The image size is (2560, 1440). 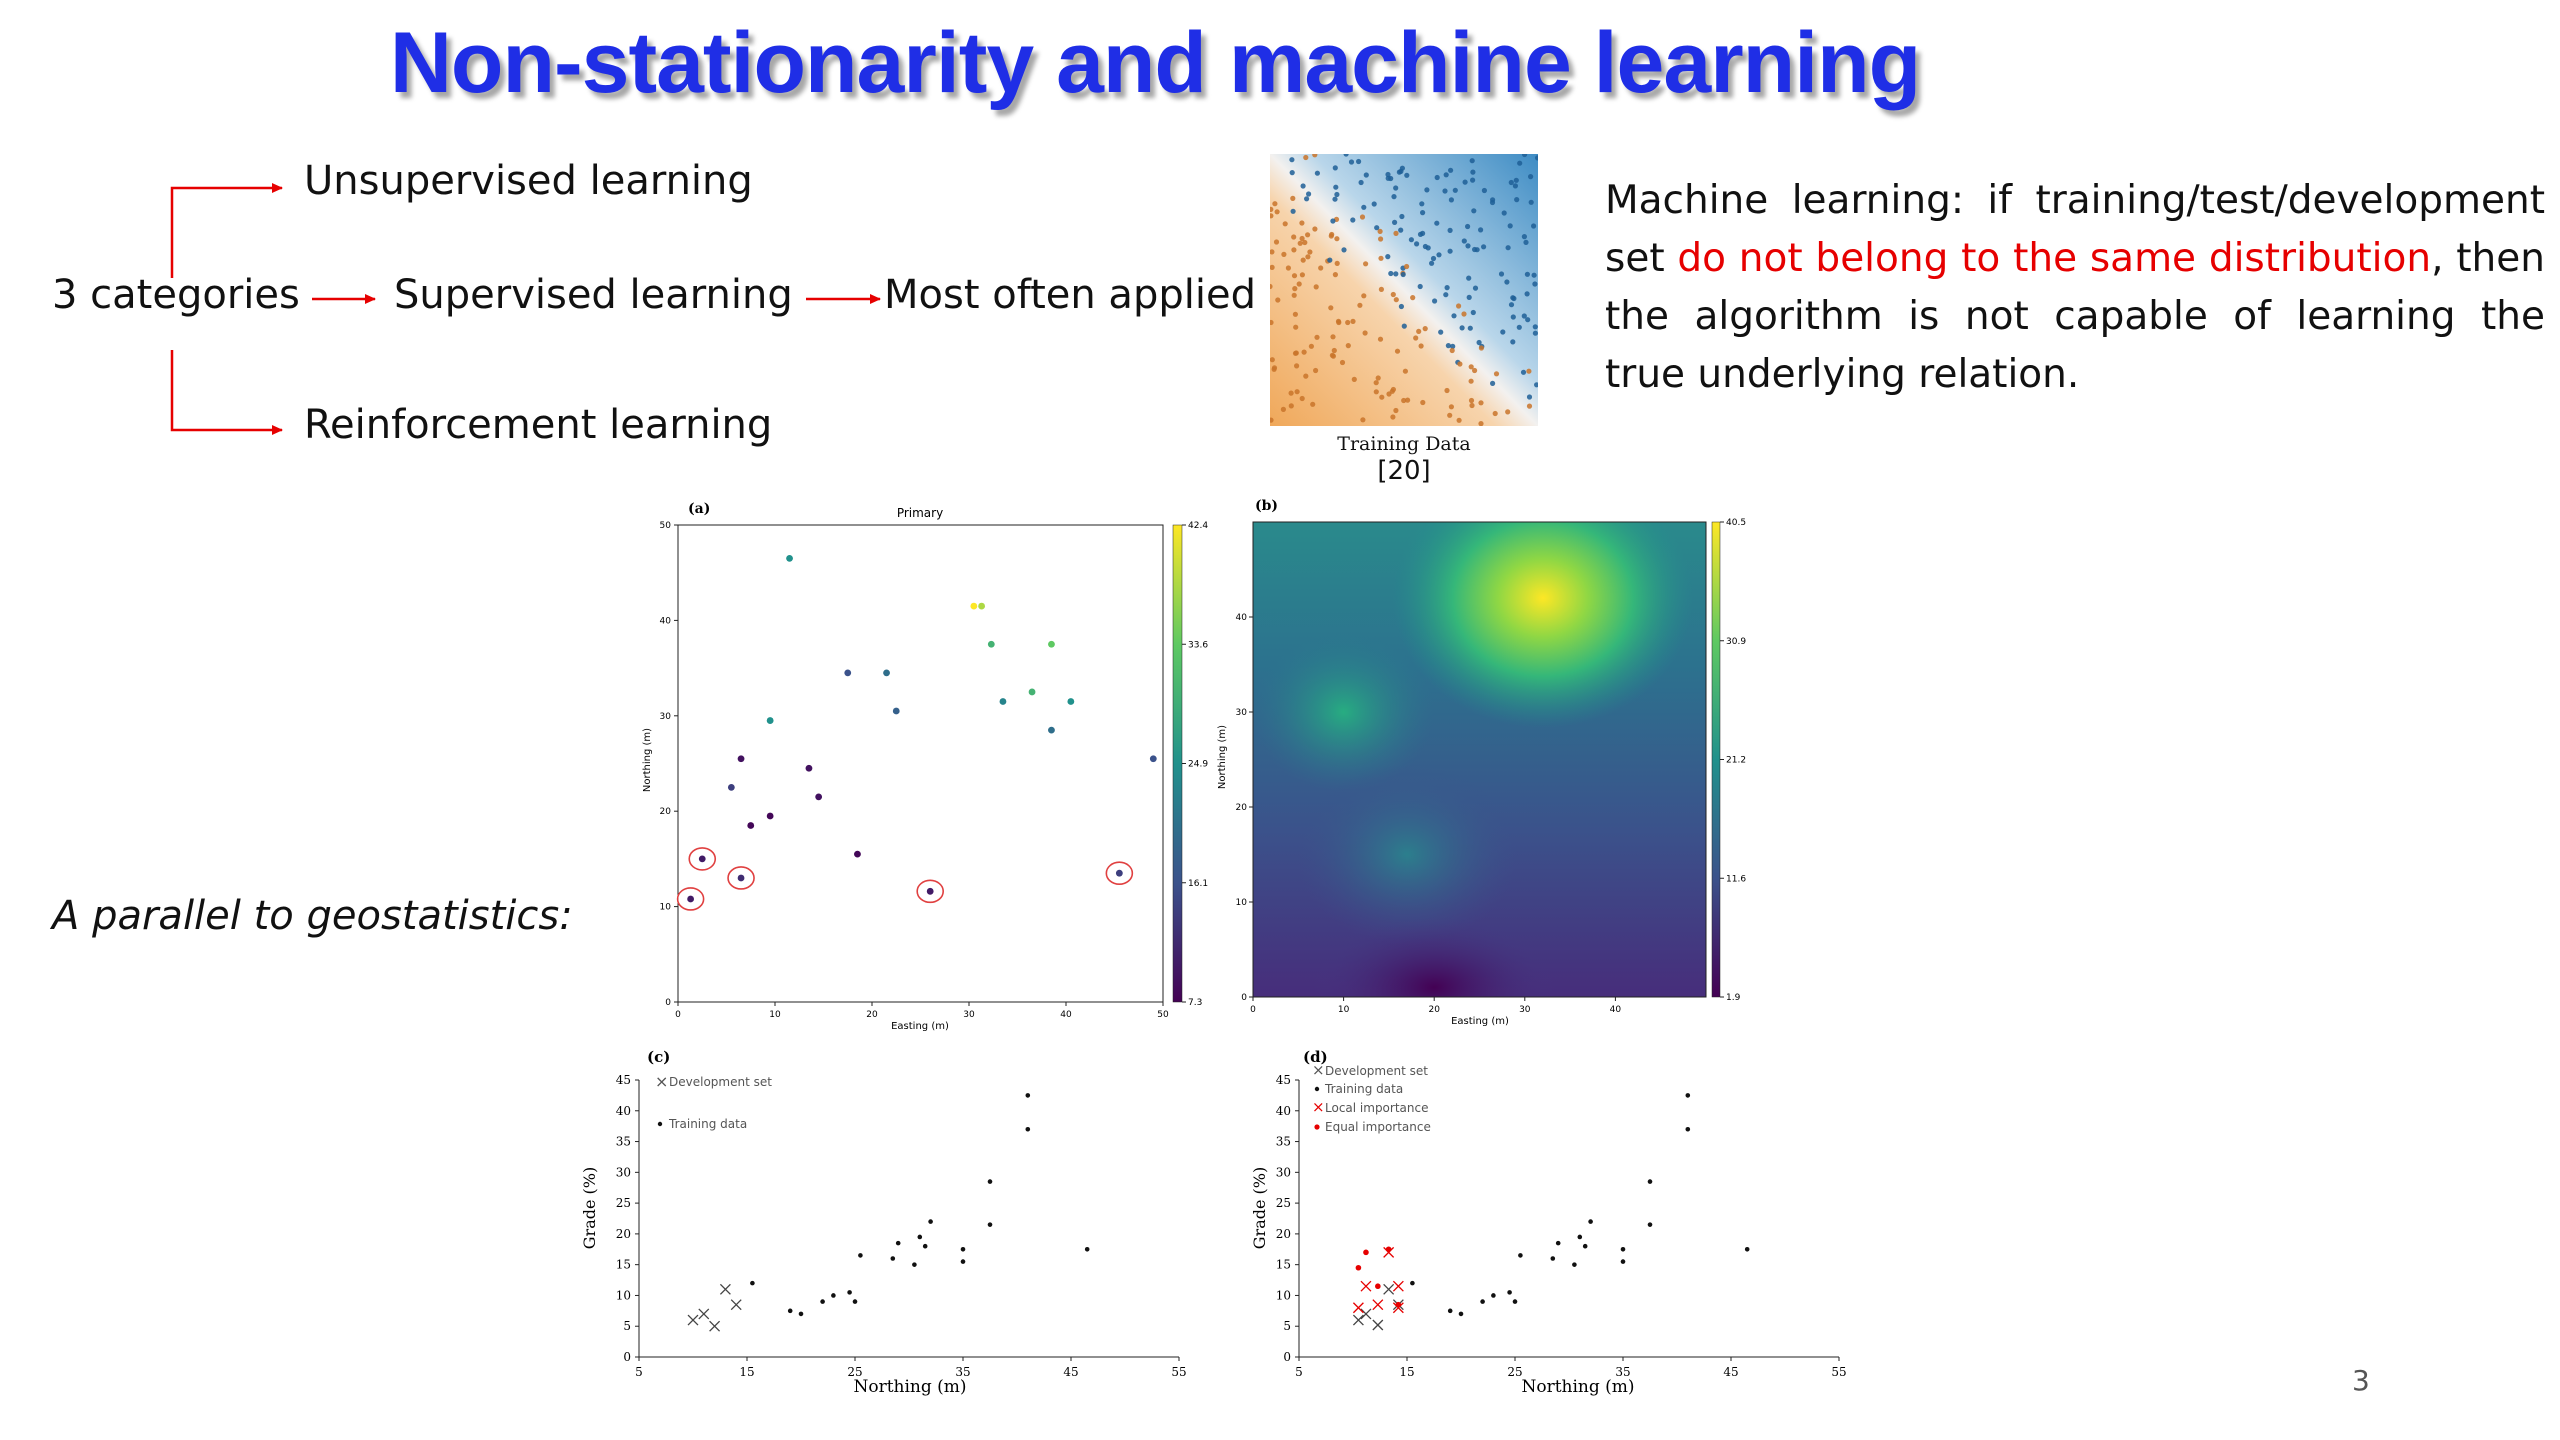 What do you see at coordinates (1283, 1234) in the screenshot?
I see `y-tick-label: 20` at bounding box center [1283, 1234].